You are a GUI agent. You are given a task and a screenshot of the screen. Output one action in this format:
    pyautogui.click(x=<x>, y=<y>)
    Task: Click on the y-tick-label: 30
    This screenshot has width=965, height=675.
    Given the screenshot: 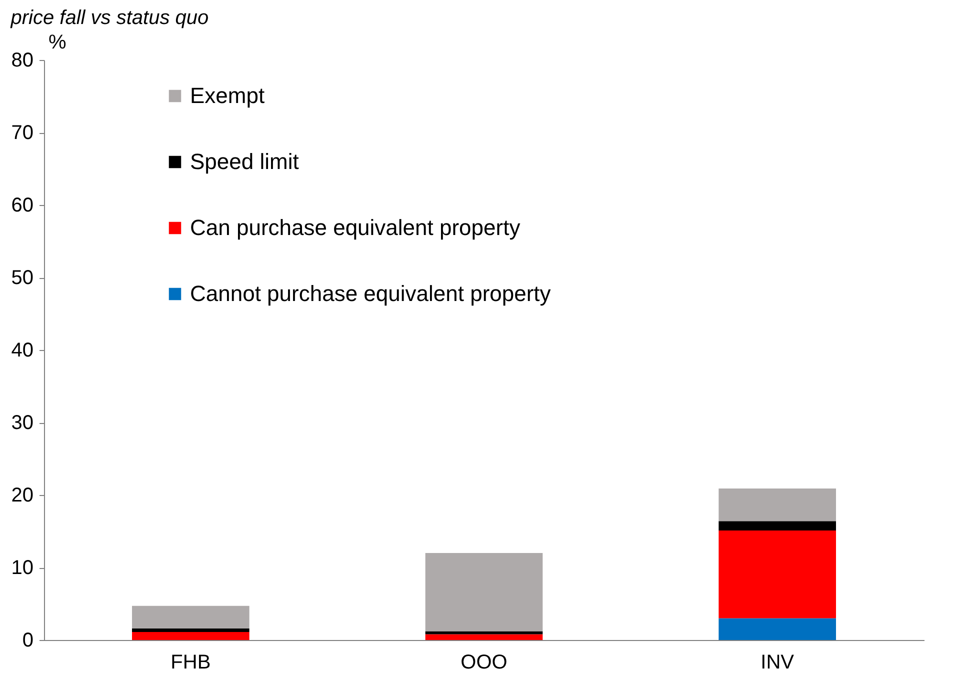 What is the action you would take?
    pyautogui.click(x=22, y=423)
    